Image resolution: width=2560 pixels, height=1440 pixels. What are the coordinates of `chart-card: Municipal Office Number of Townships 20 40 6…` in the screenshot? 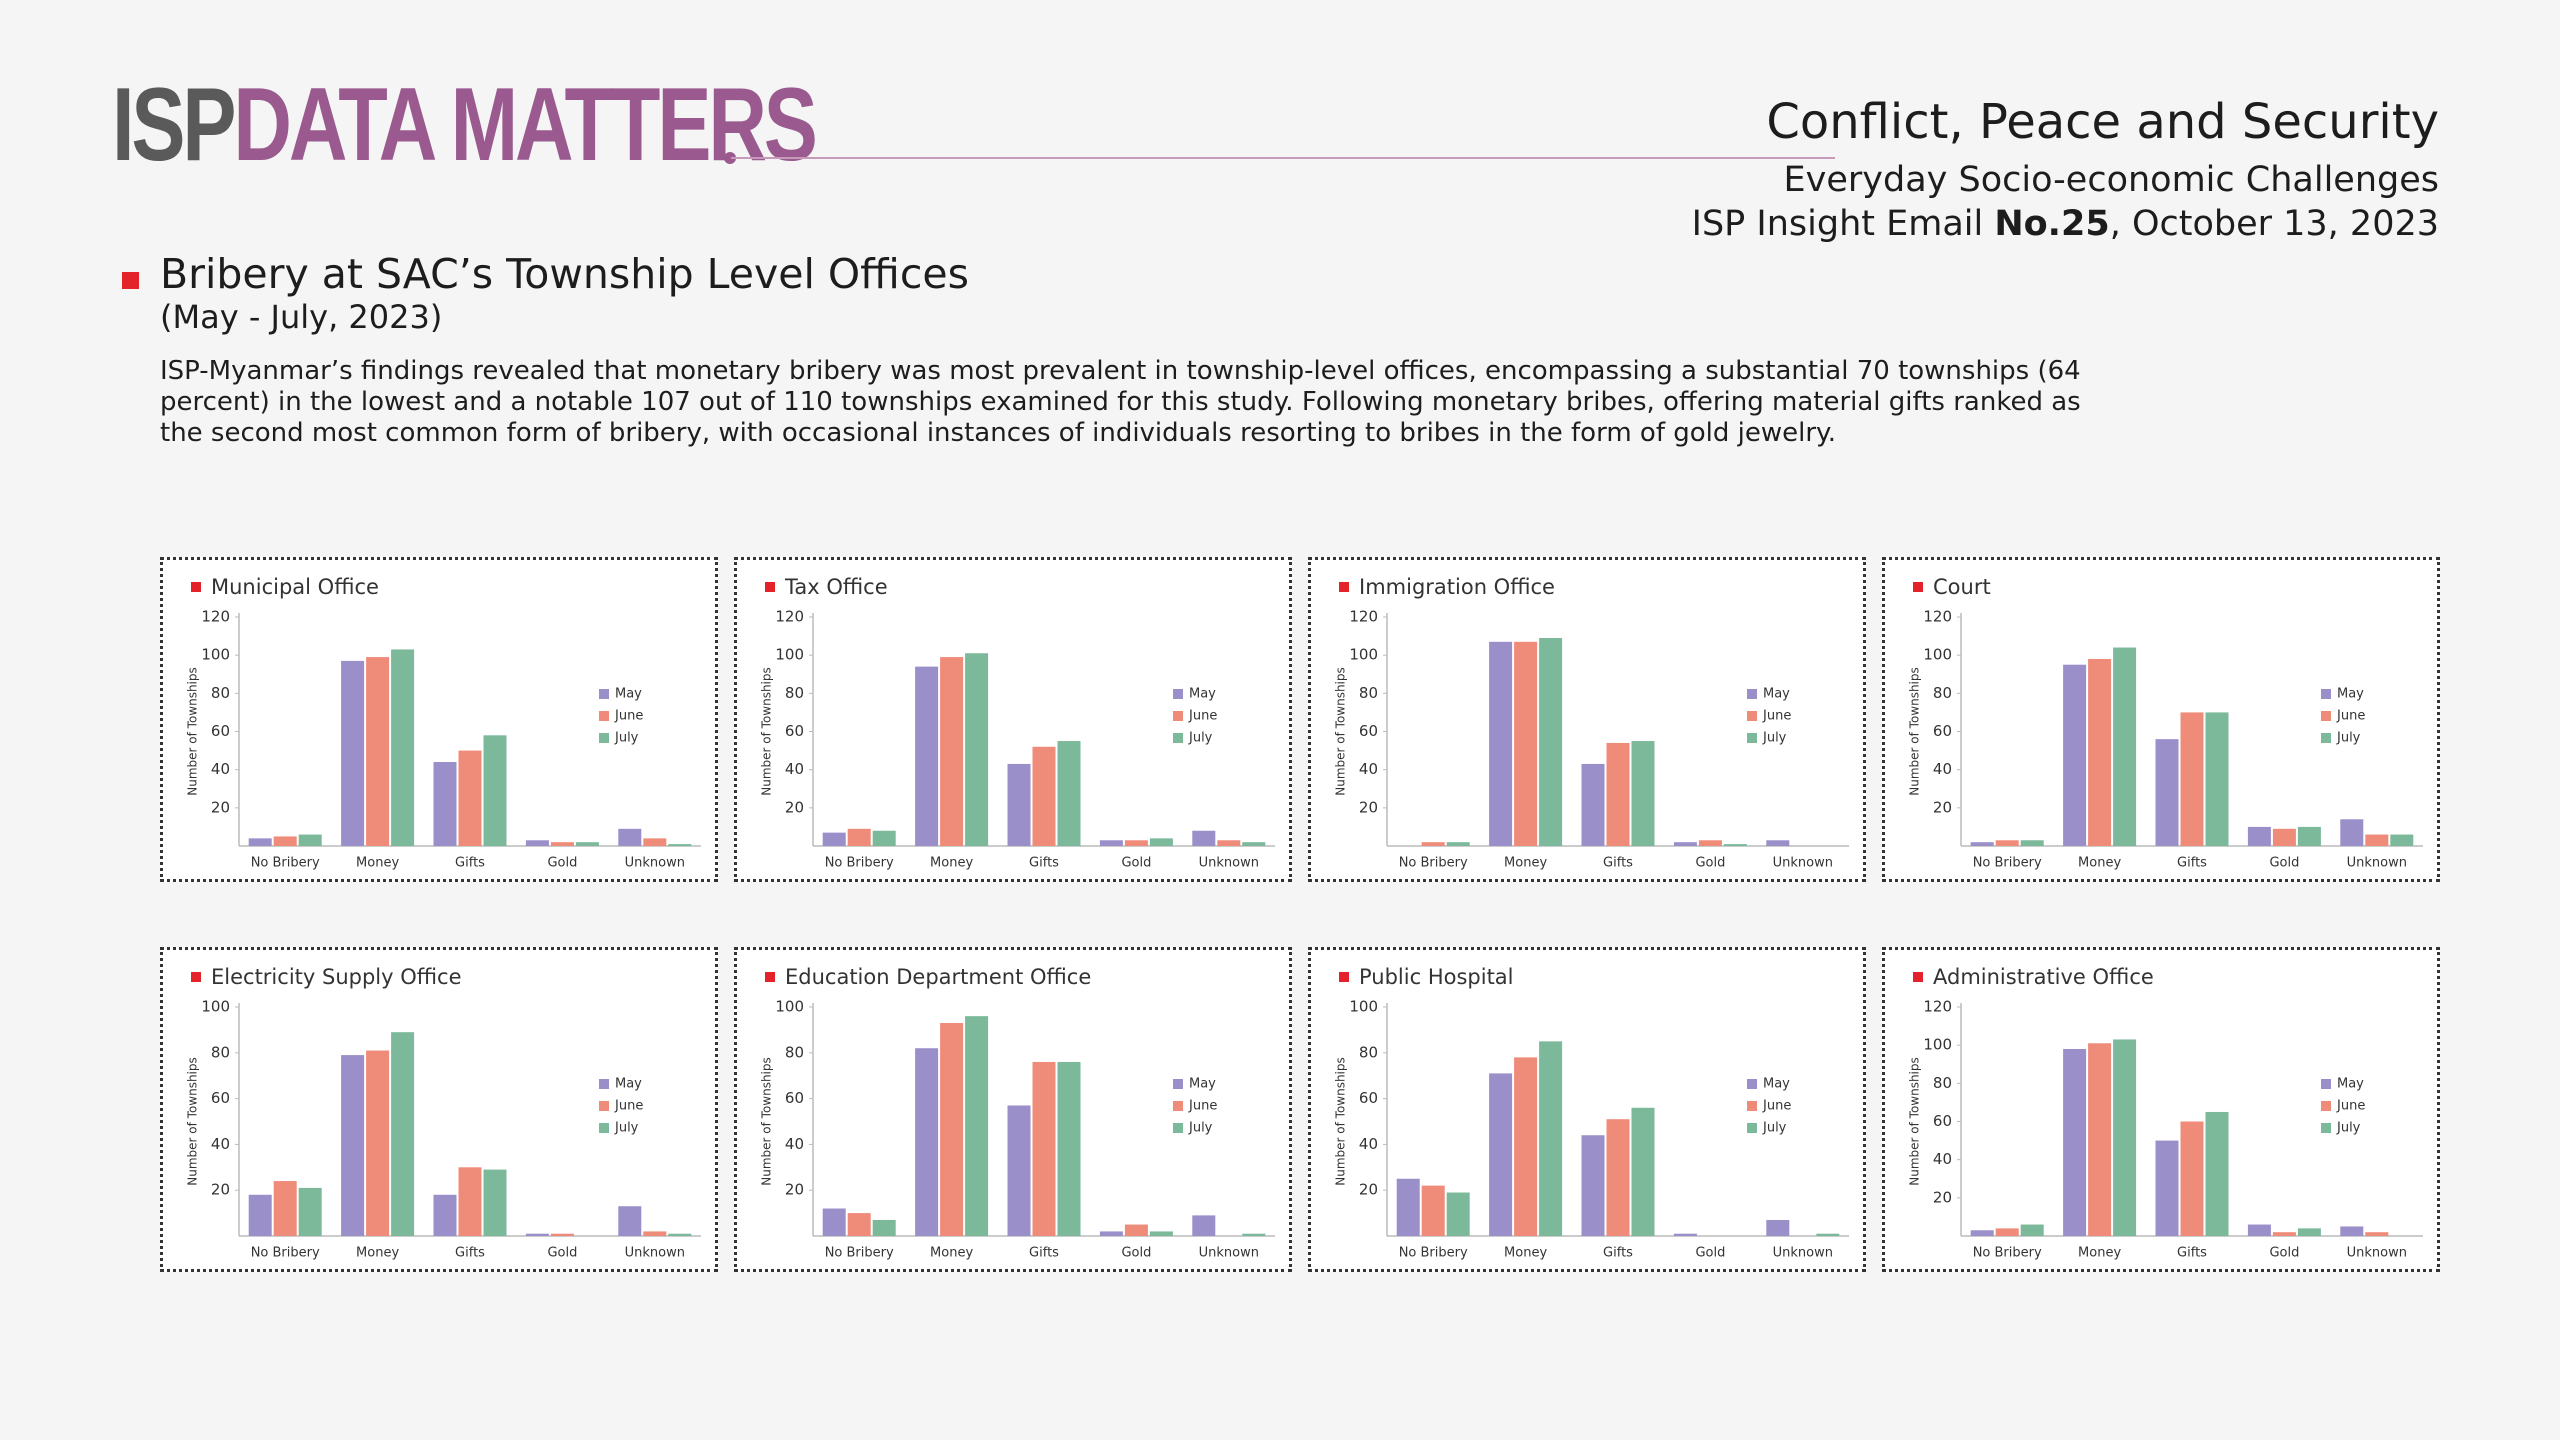 It's located at (439, 719).